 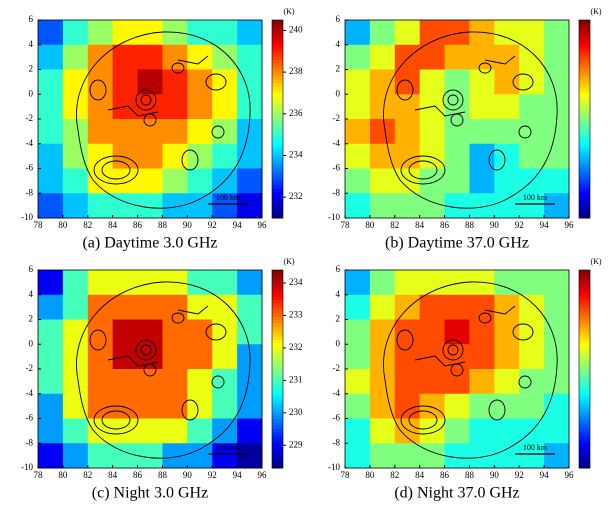 I want to click on x-tick-label: 78, so click(x=39, y=225).